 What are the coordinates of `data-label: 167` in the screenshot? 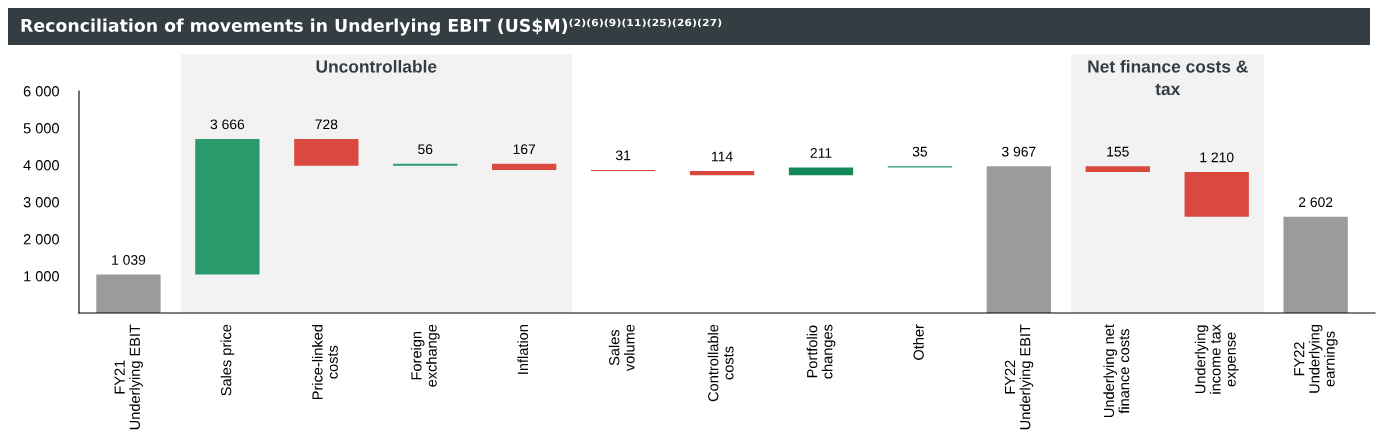 It's located at (524, 149).